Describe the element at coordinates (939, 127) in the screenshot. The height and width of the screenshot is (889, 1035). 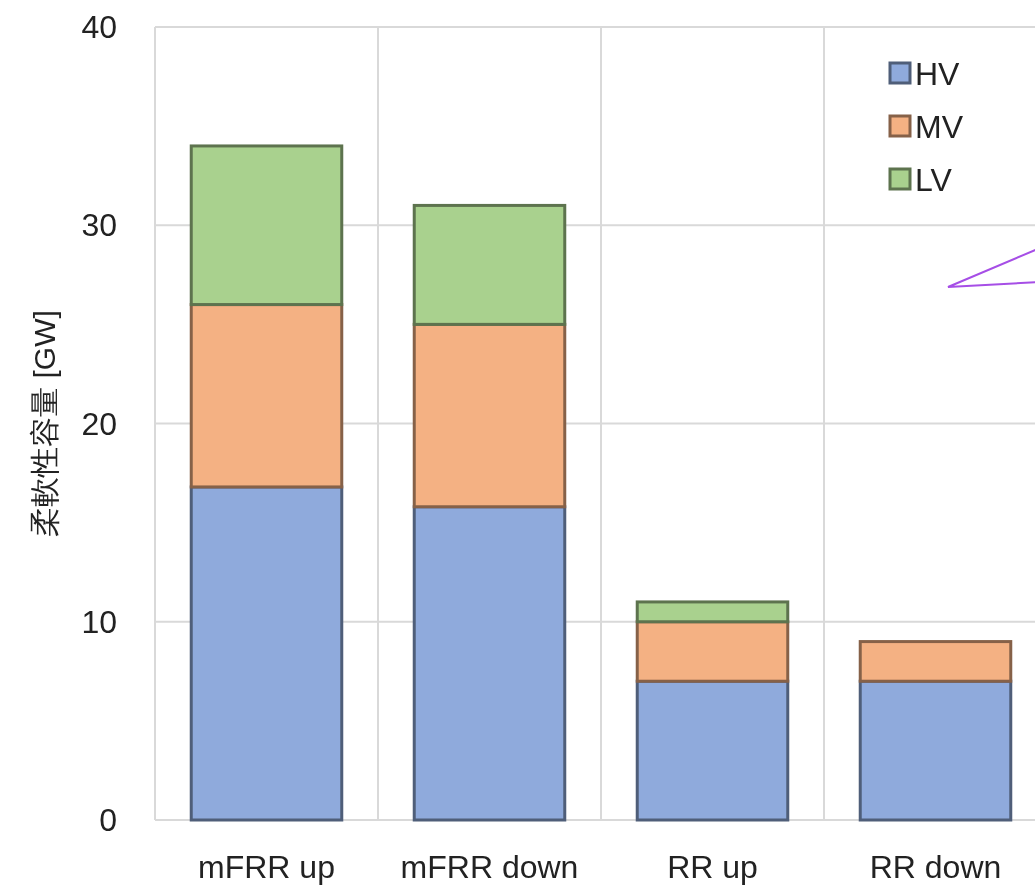
I see `legend-label: MV` at that location.